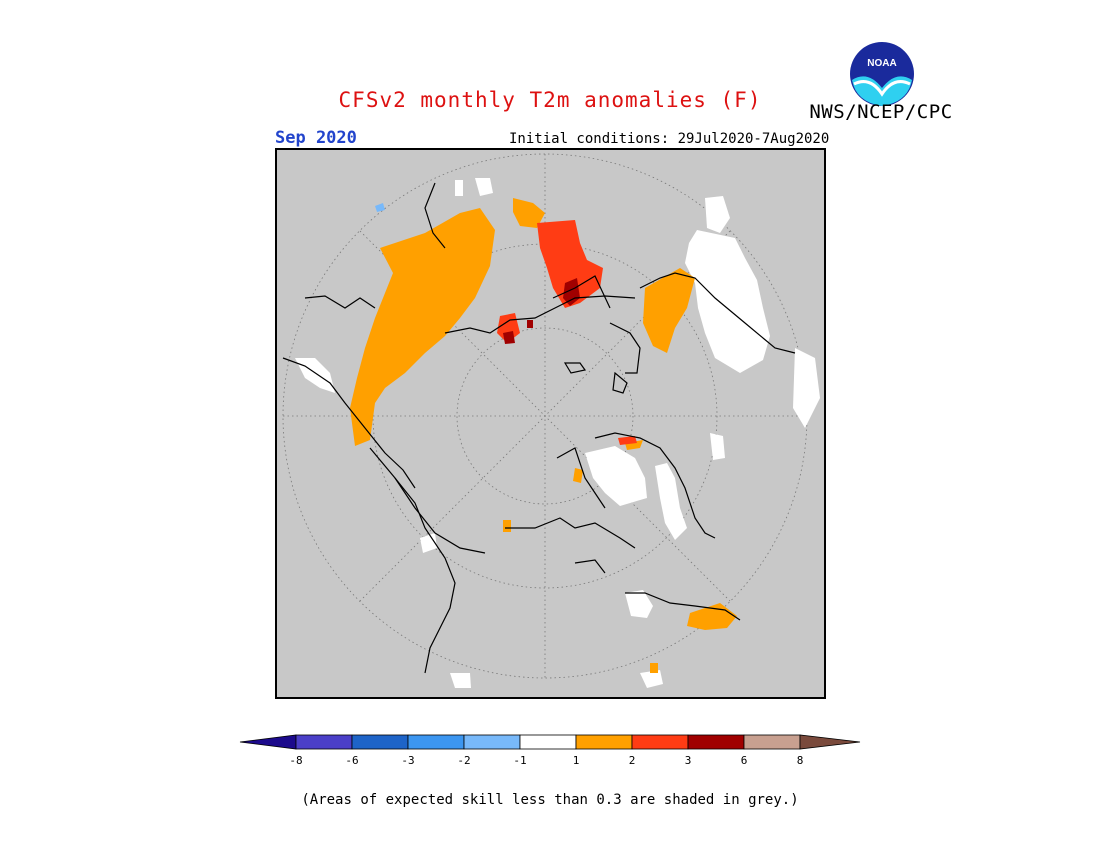 Image resolution: width=1100 pixels, height=850 pixels. I want to click on noaa-logo: NOAA, so click(882, 74).